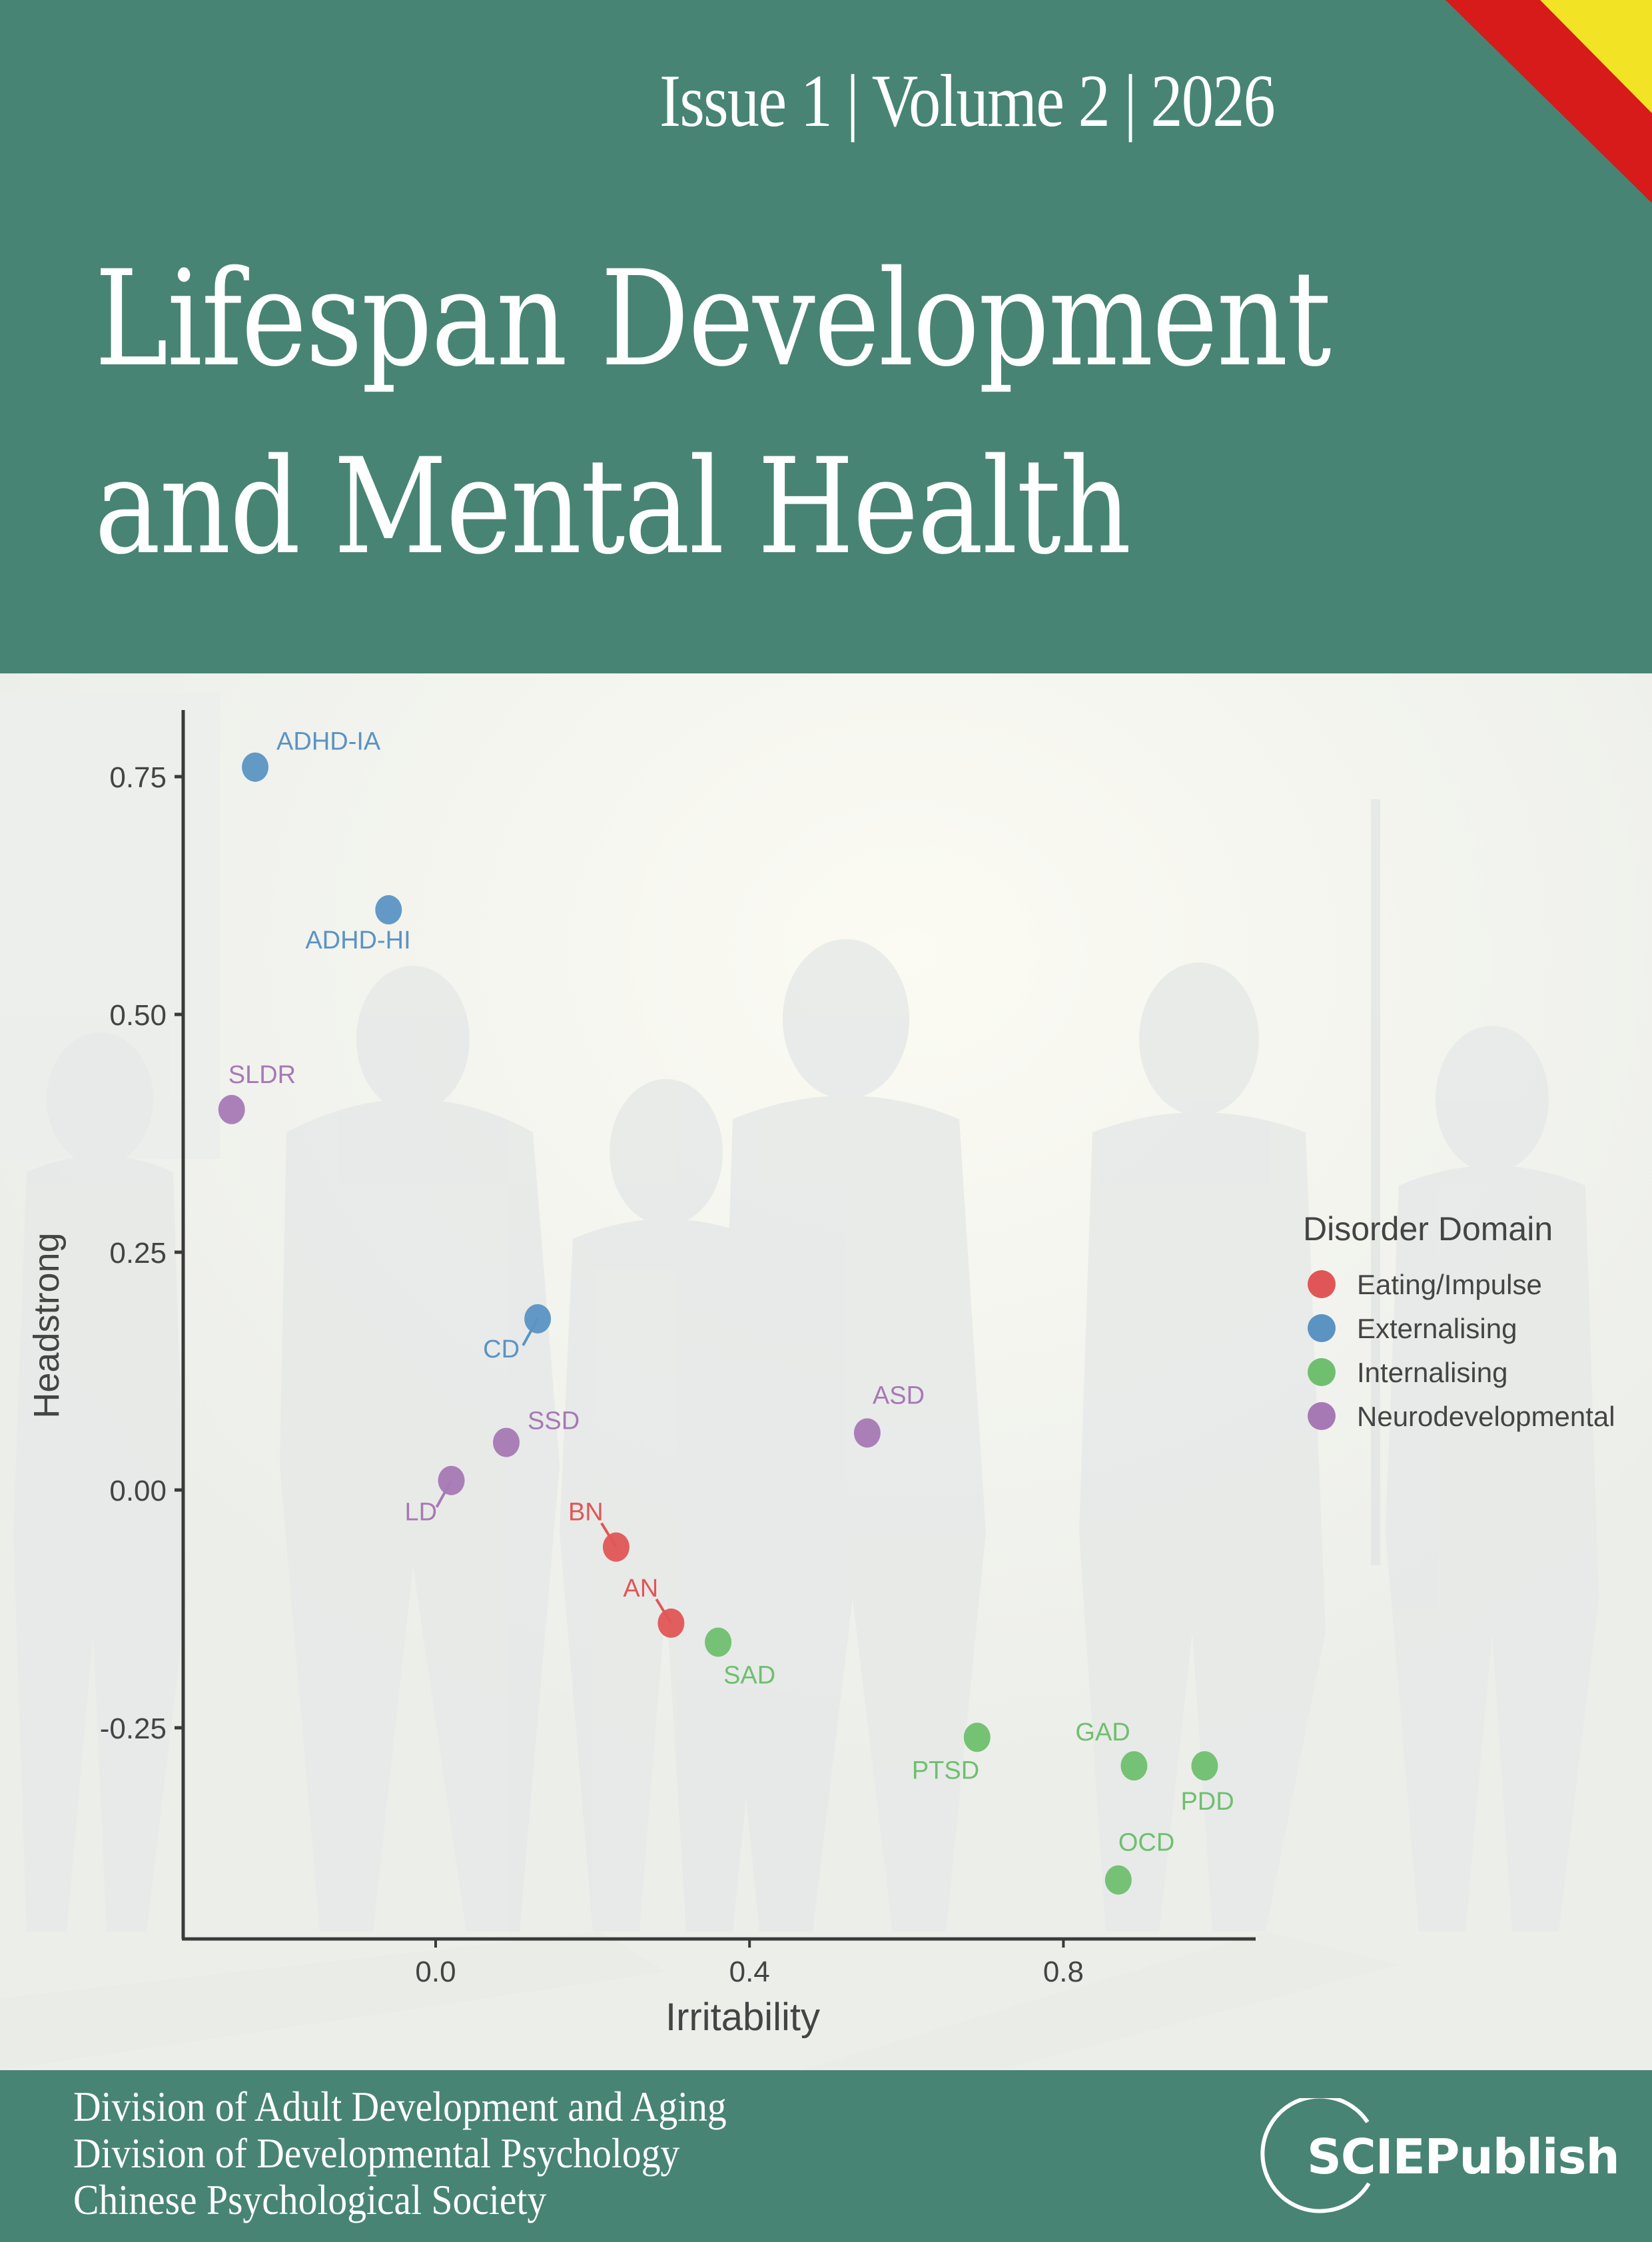  What do you see at coordinates (749, 1675) in the screenshot?
I see `point-label: SAD` at bounding box center [749, 1675].